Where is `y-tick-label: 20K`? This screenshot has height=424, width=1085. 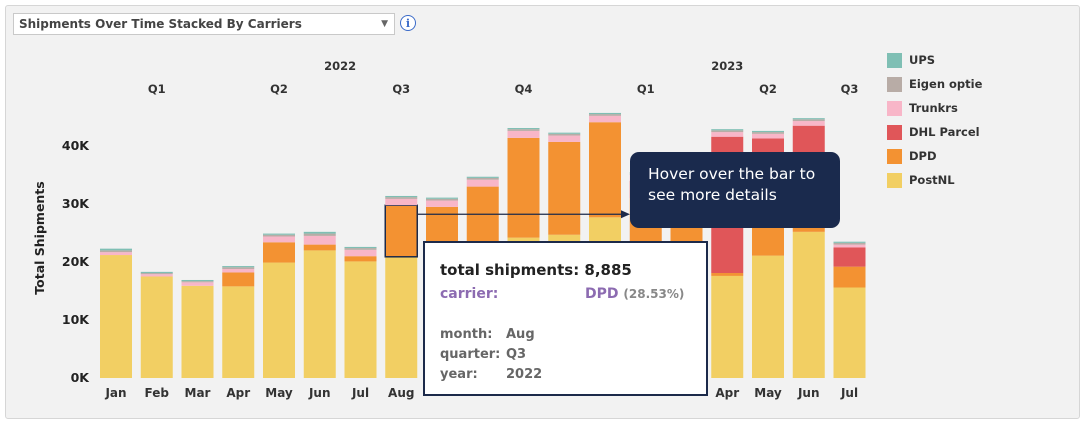 y-tick-label: 20K is located at coordinates (76, 261).